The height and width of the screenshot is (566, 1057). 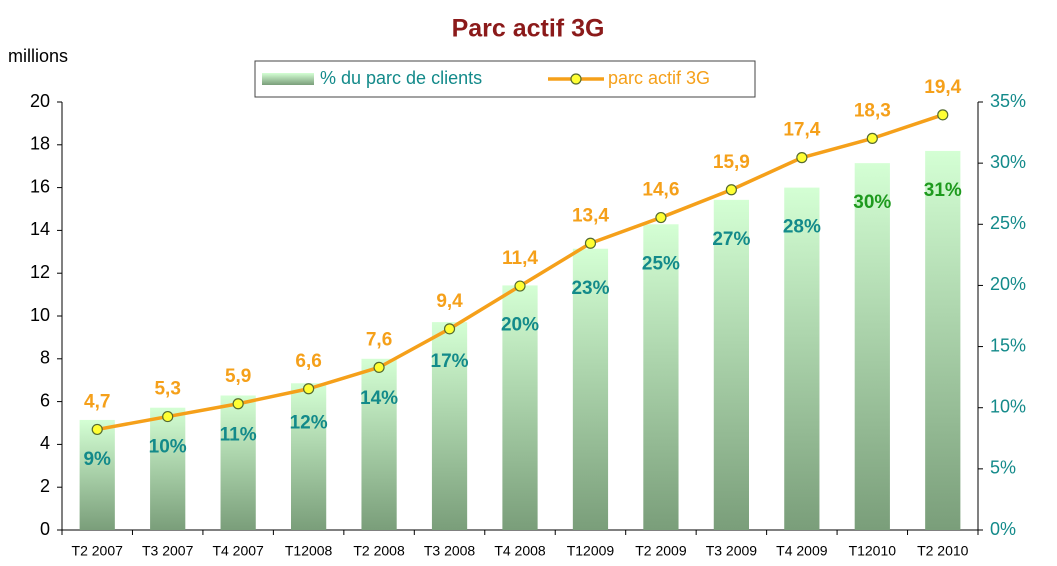 I want to click on x-tick-label: T3 2008, so click(x=450, y=551).